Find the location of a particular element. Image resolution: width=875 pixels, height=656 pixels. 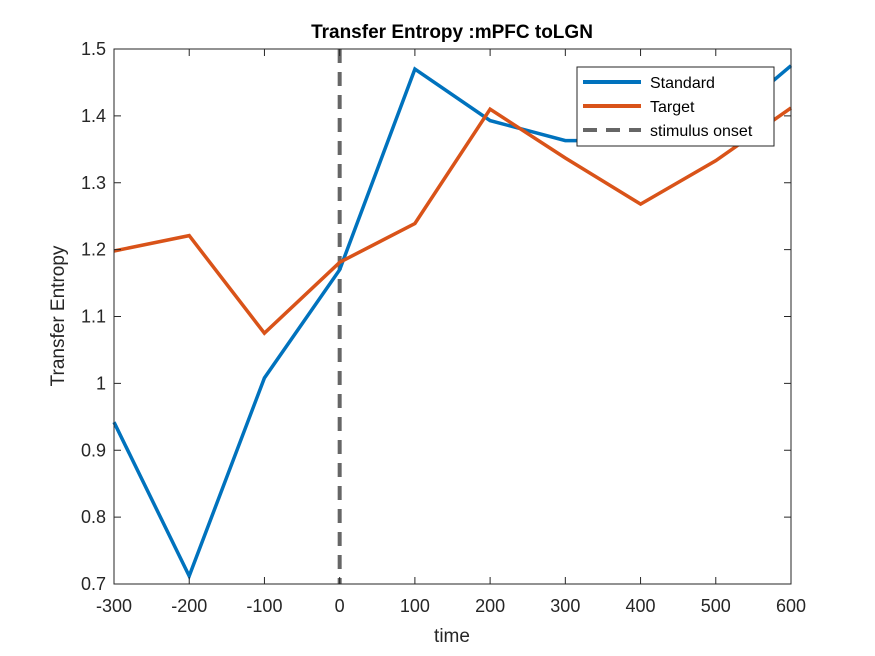

legend-label-2: stimulus onset is located at coordinates (701, 131).